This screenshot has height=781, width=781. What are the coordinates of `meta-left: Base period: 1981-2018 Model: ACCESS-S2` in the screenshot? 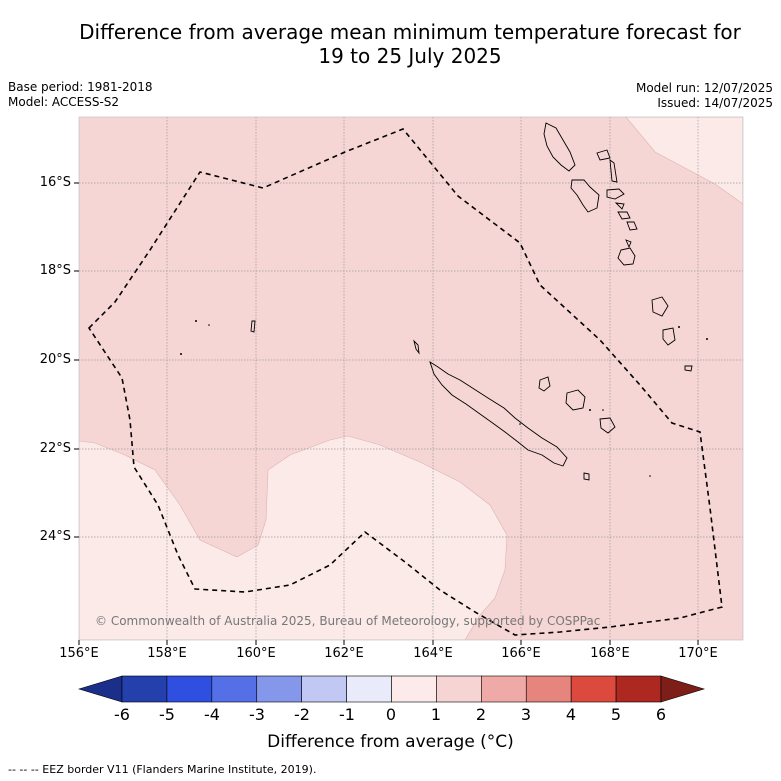 It's located at (80, 95).